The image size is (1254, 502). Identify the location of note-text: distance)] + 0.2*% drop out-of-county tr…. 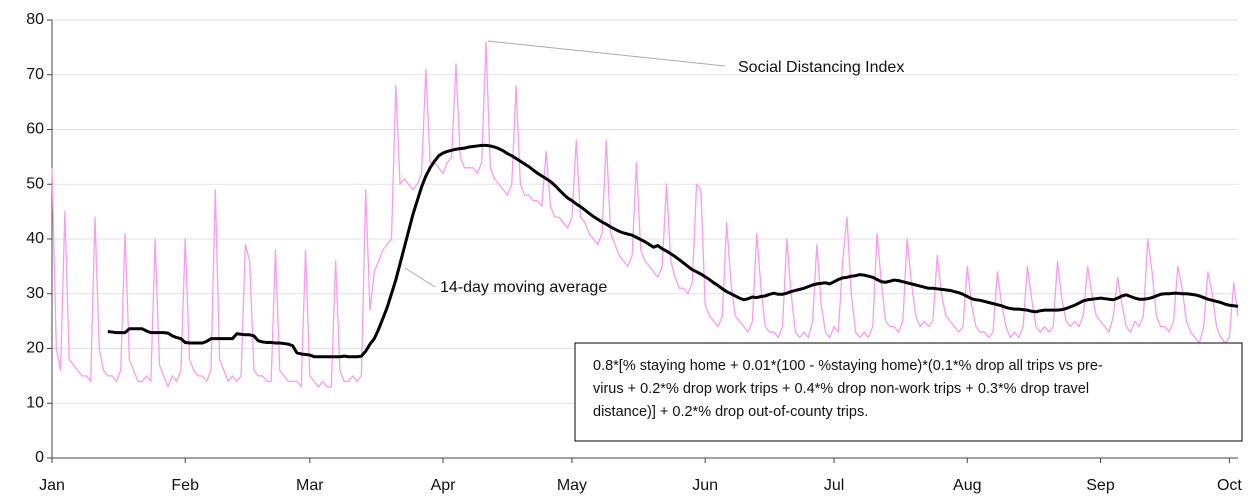
(730, 412).